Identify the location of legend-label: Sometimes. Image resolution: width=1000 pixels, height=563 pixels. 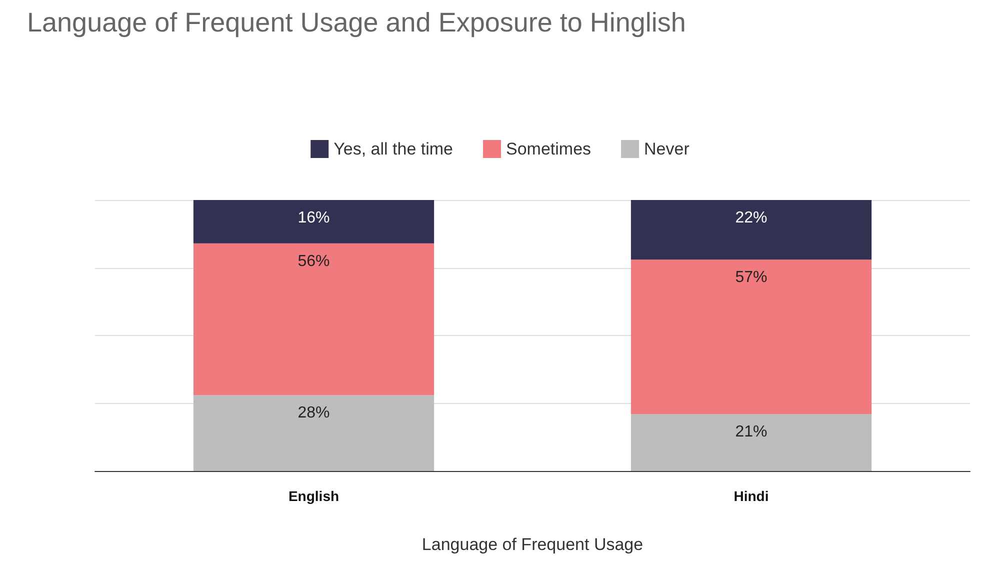
(549, 149).